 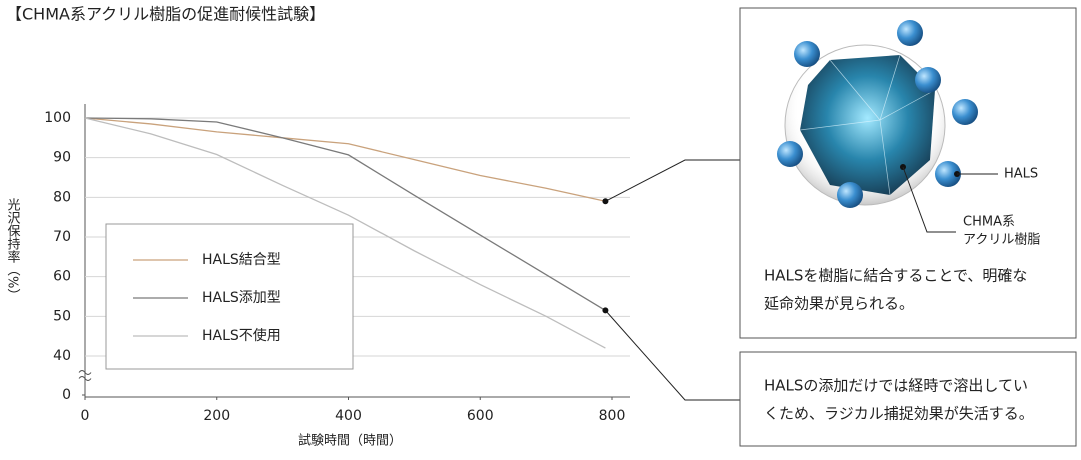 What do you see at coordinates (1021, 174) in the screenshot?
I see `diagram-label: HALS` at bounding box center [1021, 174].